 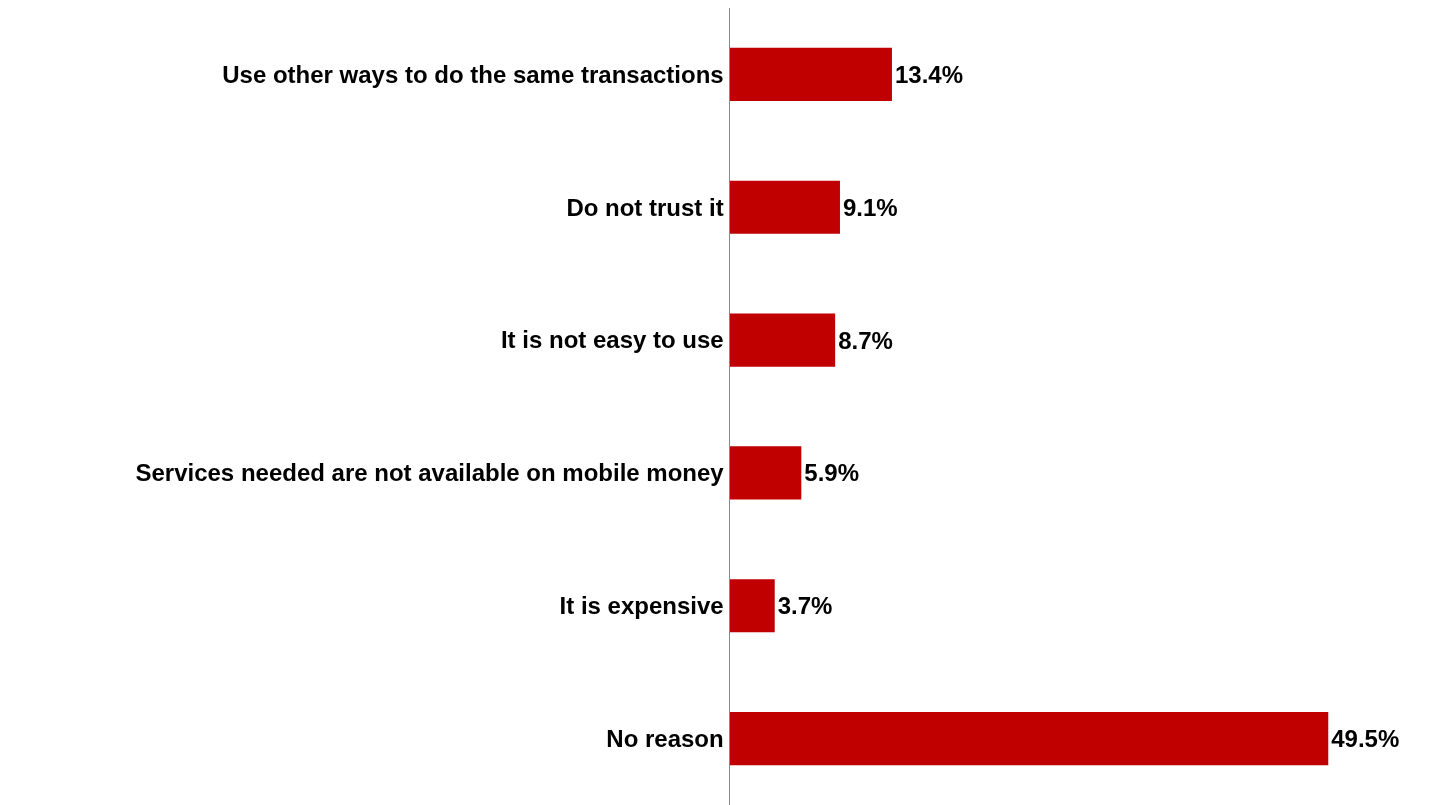 I want to click on data-label: 9.1%, so click(x=870, y=207).